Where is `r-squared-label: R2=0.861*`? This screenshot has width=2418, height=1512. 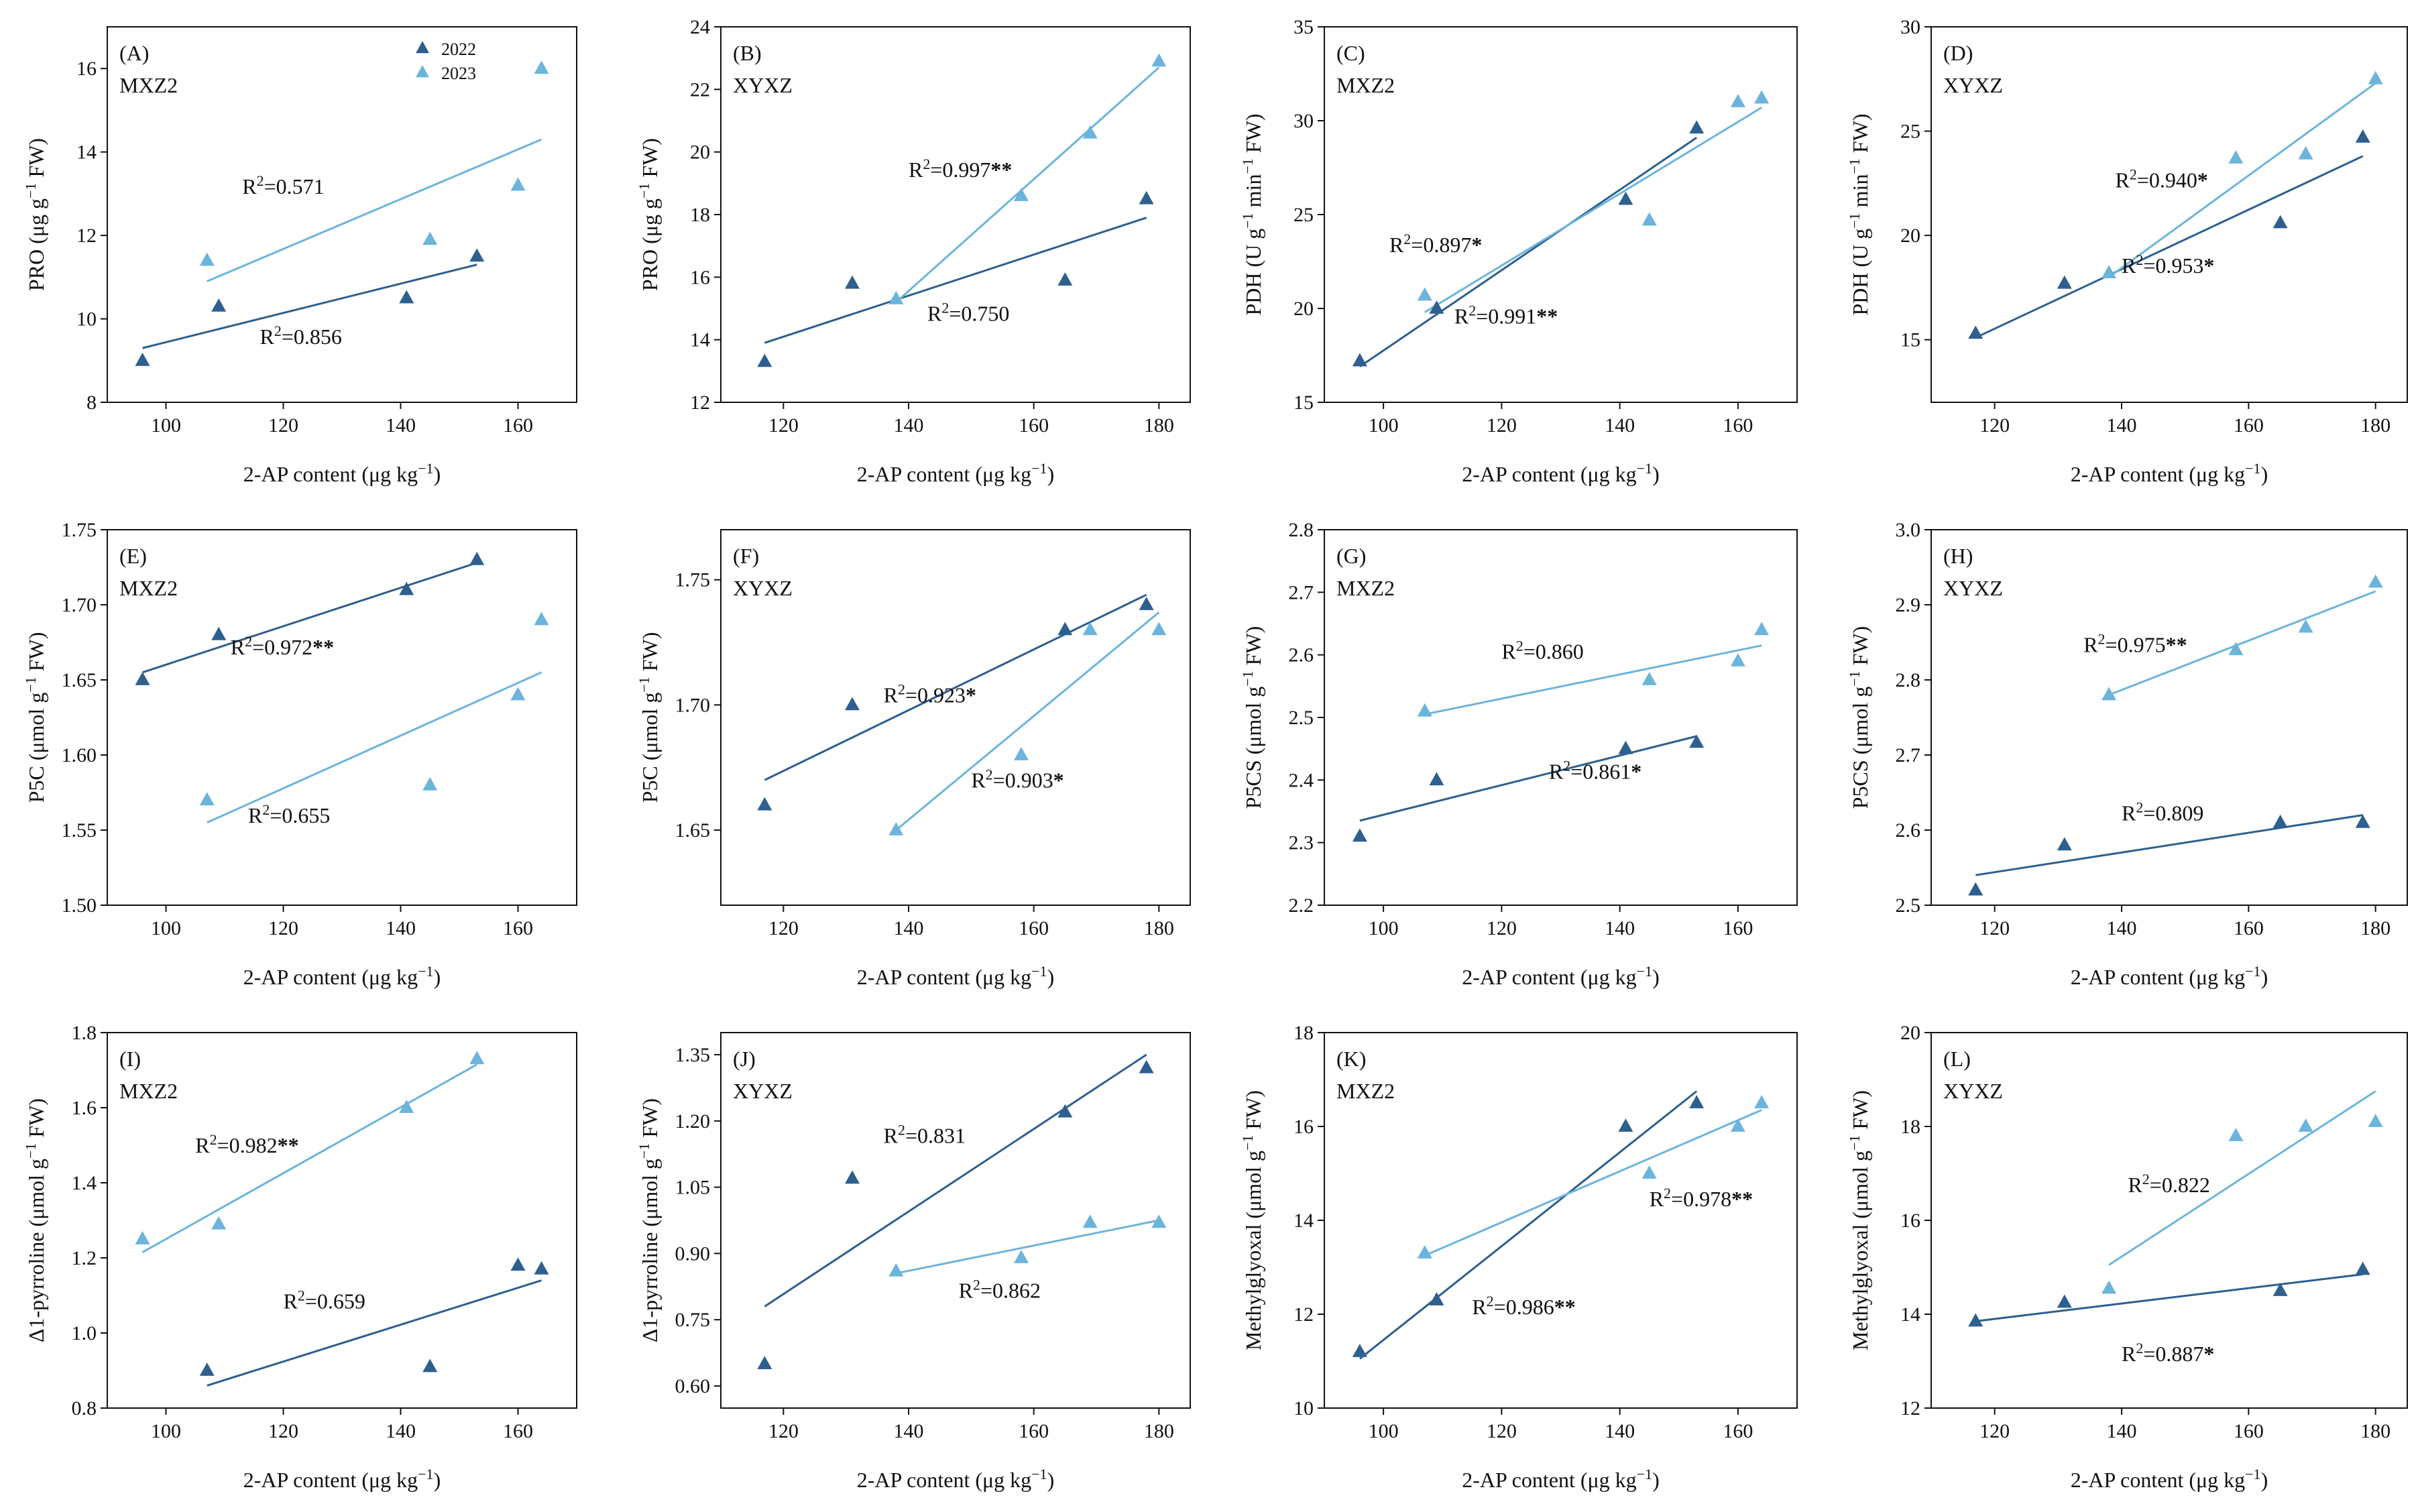 r-squared-label: R2=0.861* is located at coordinates (1595, 770).